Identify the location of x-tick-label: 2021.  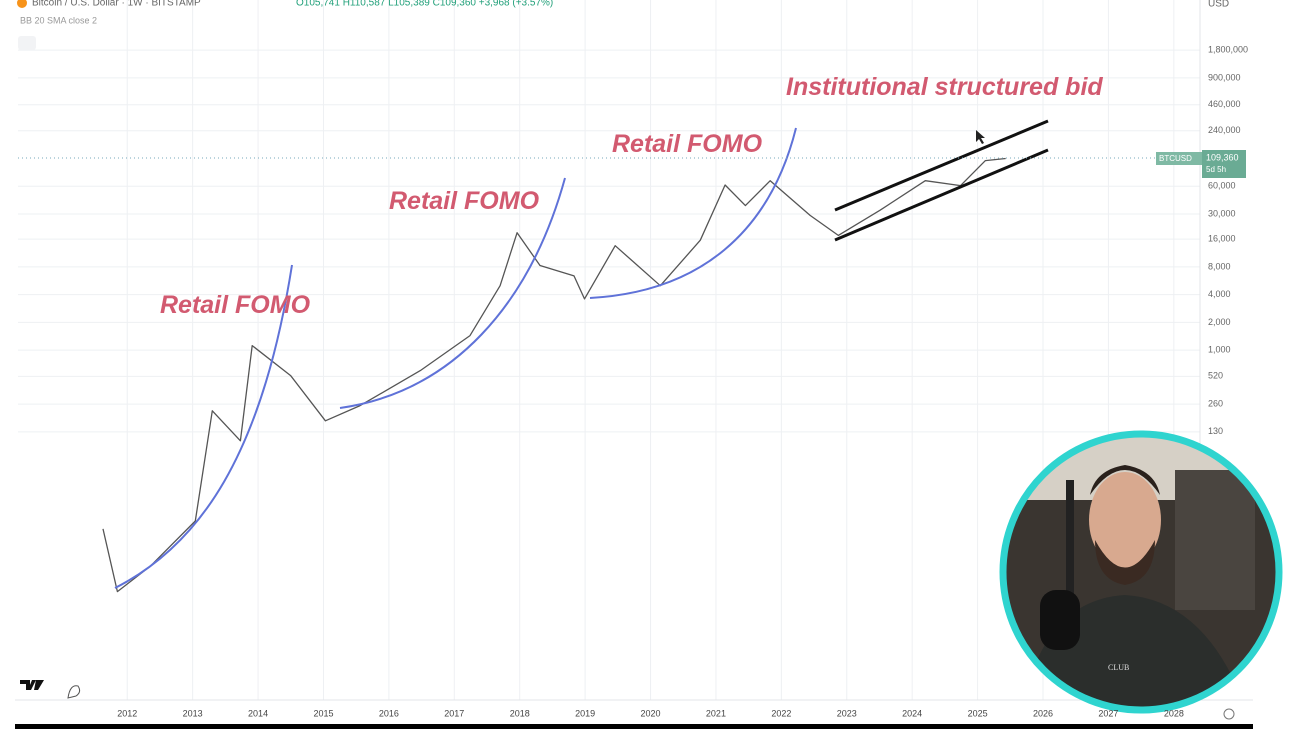
(716, 713).